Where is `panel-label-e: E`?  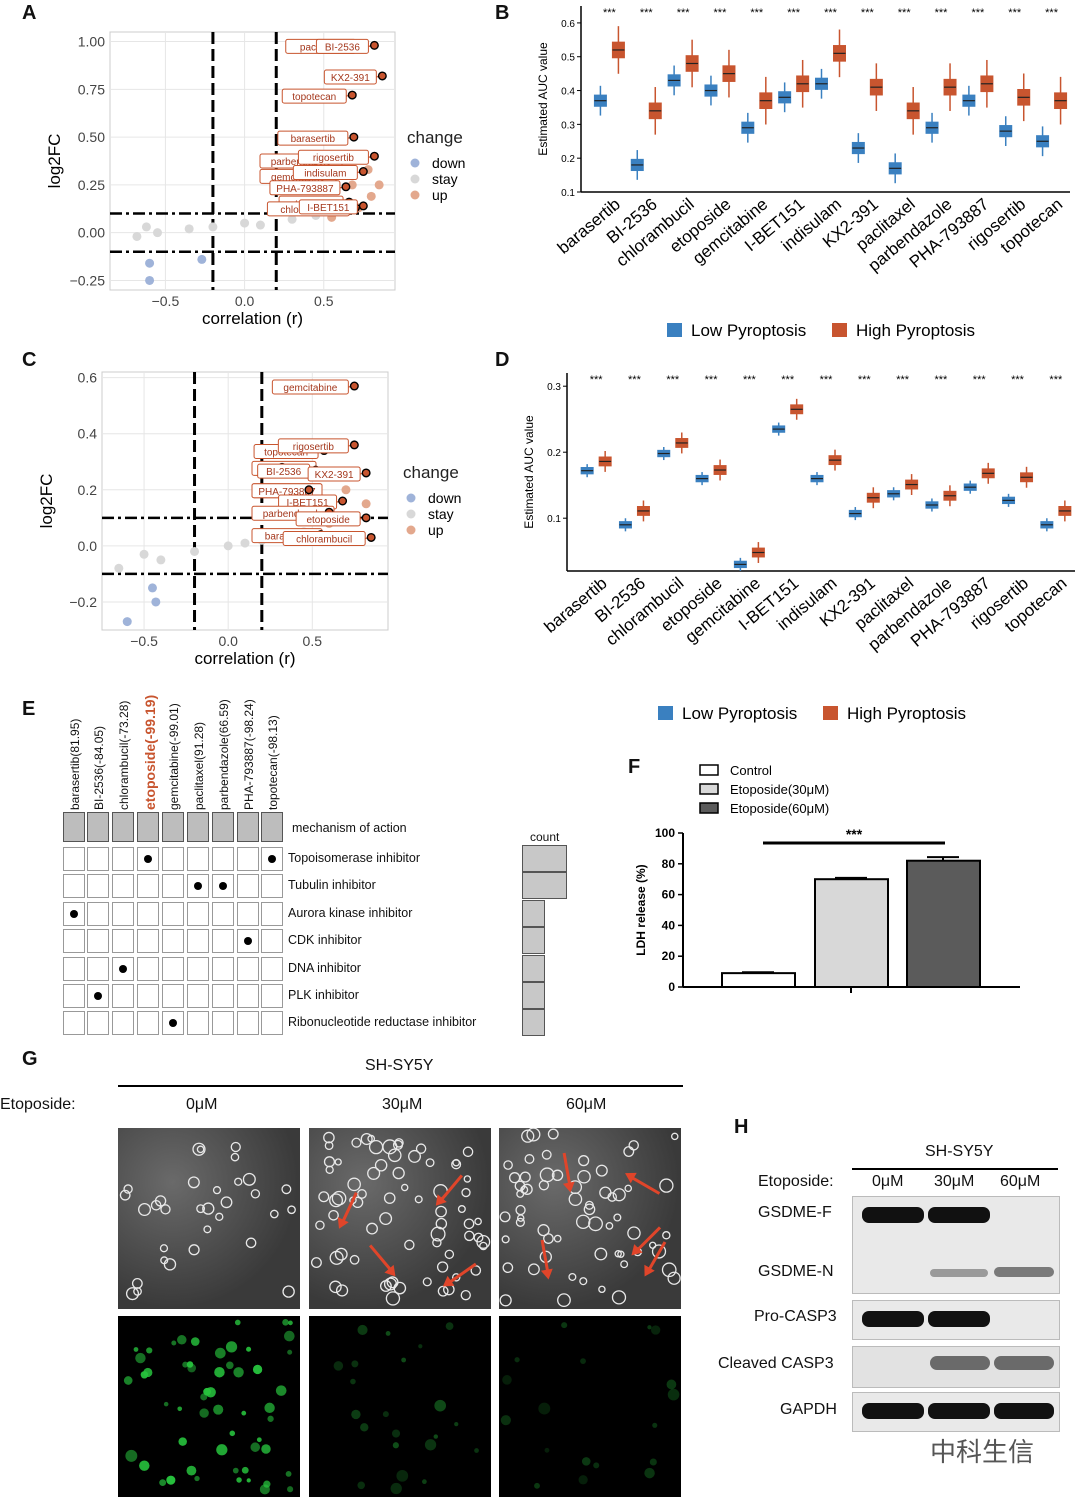 panel-label-e: E is located at coordinates (29, 709).